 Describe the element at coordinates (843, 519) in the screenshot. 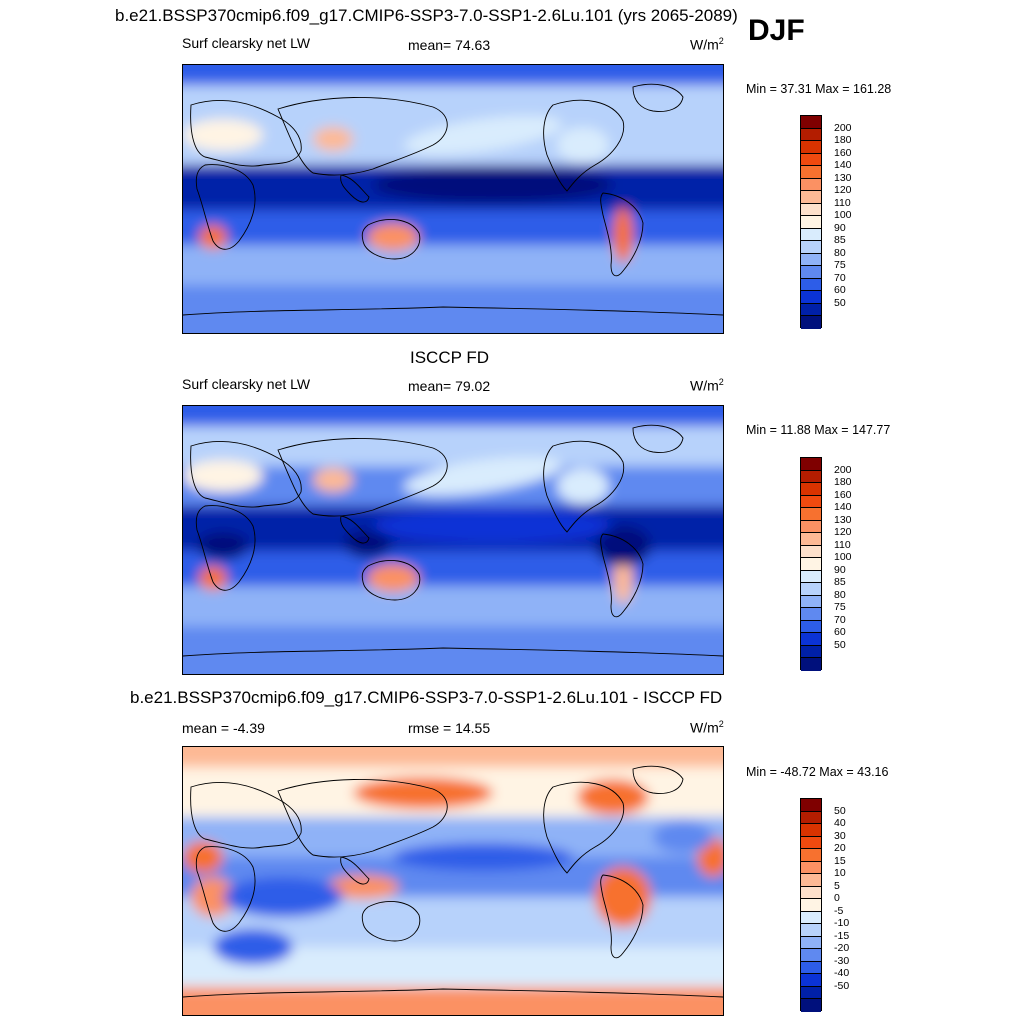

I see `colorbar-label: 130` at that location.